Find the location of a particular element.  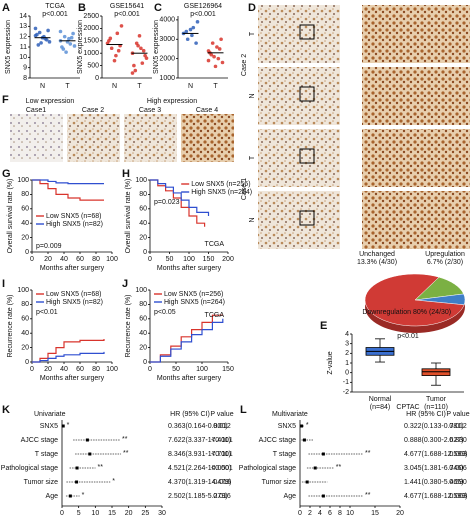

x-tick-label: 4 is located at coordinates (320, 513).